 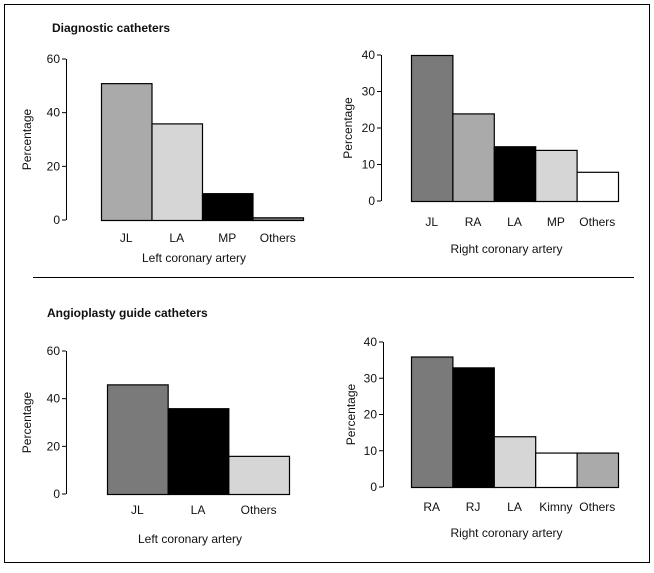 What do you see at coordinates (111, 28) in the screenshot?
I see `section-title-diagnostic: Diagnostic catheters` at bounding box center [111, 28].